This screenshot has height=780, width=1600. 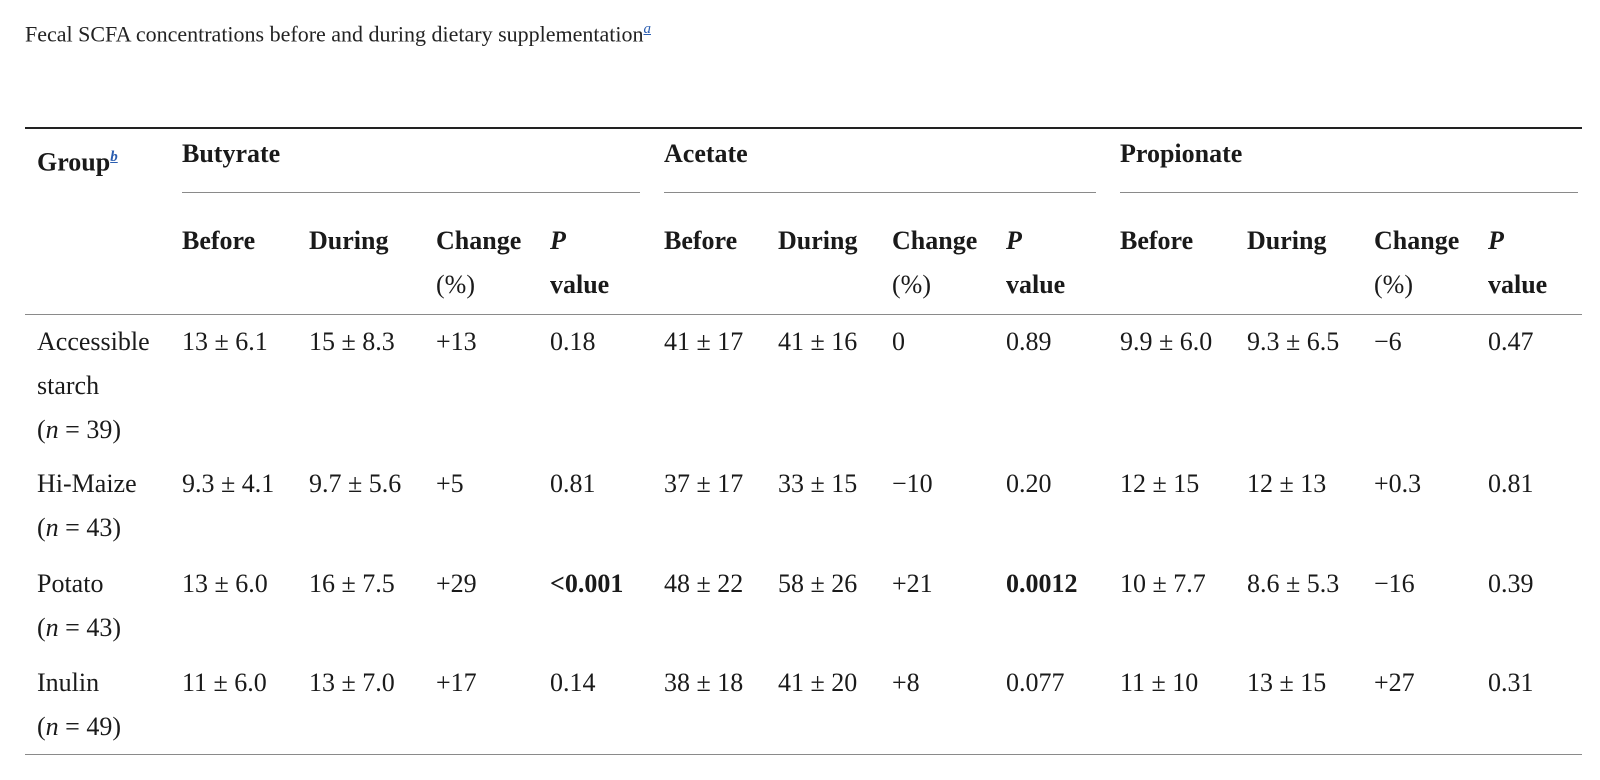 What do you see at coordinates (1511, 341) in the screenshot?
I see `cell-propionate-p-value: 0.47` at bounding box center [1511, 341].